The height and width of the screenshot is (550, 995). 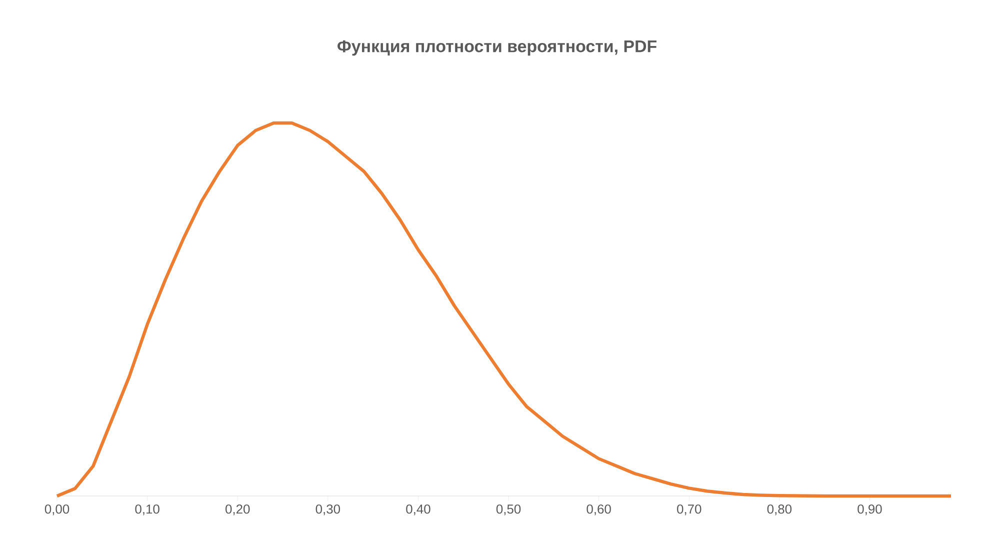 What do you see at coordinates (870, 510) in the screenshot?
I see `x-tick-label: 0,90` at bounding box center [870, 510].